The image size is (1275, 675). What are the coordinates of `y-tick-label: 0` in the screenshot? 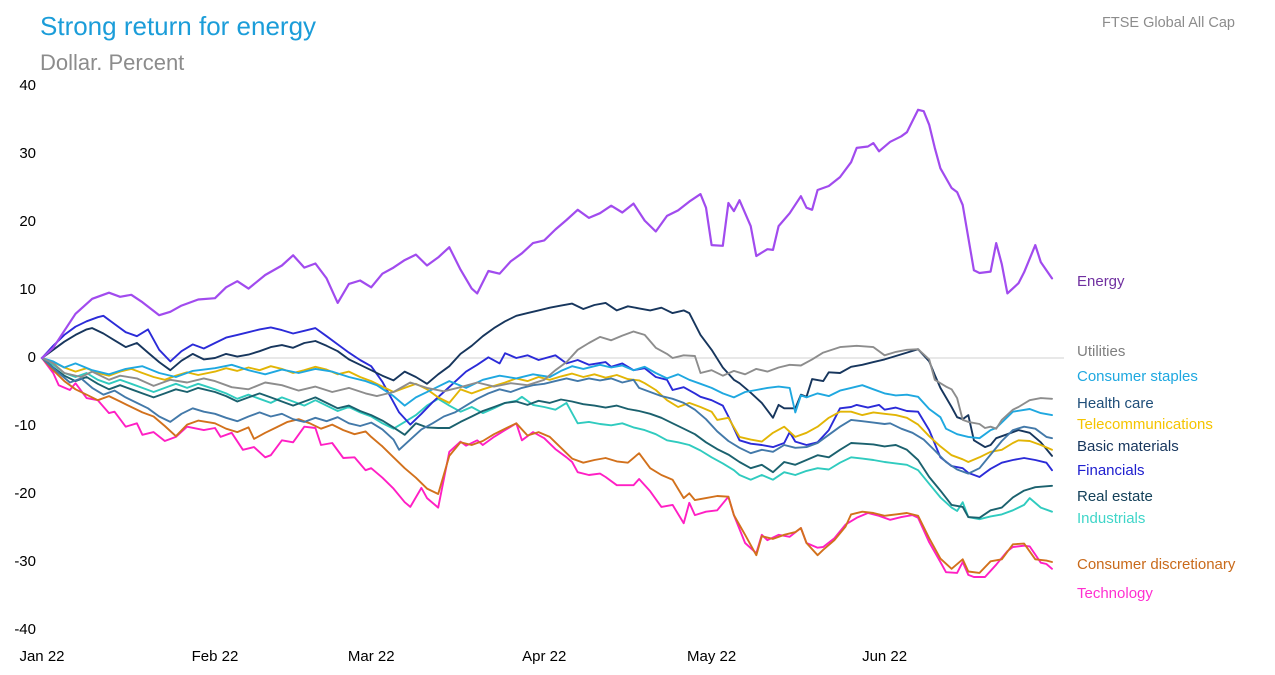 It's located at (31, 357).